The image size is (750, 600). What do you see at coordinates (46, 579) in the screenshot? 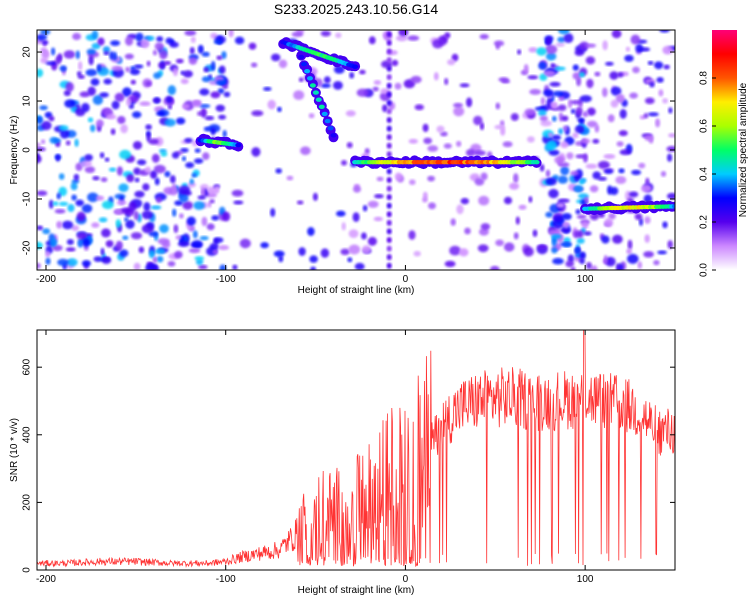
I see `x-tick-label: -200` at bounding box center [46, 579].